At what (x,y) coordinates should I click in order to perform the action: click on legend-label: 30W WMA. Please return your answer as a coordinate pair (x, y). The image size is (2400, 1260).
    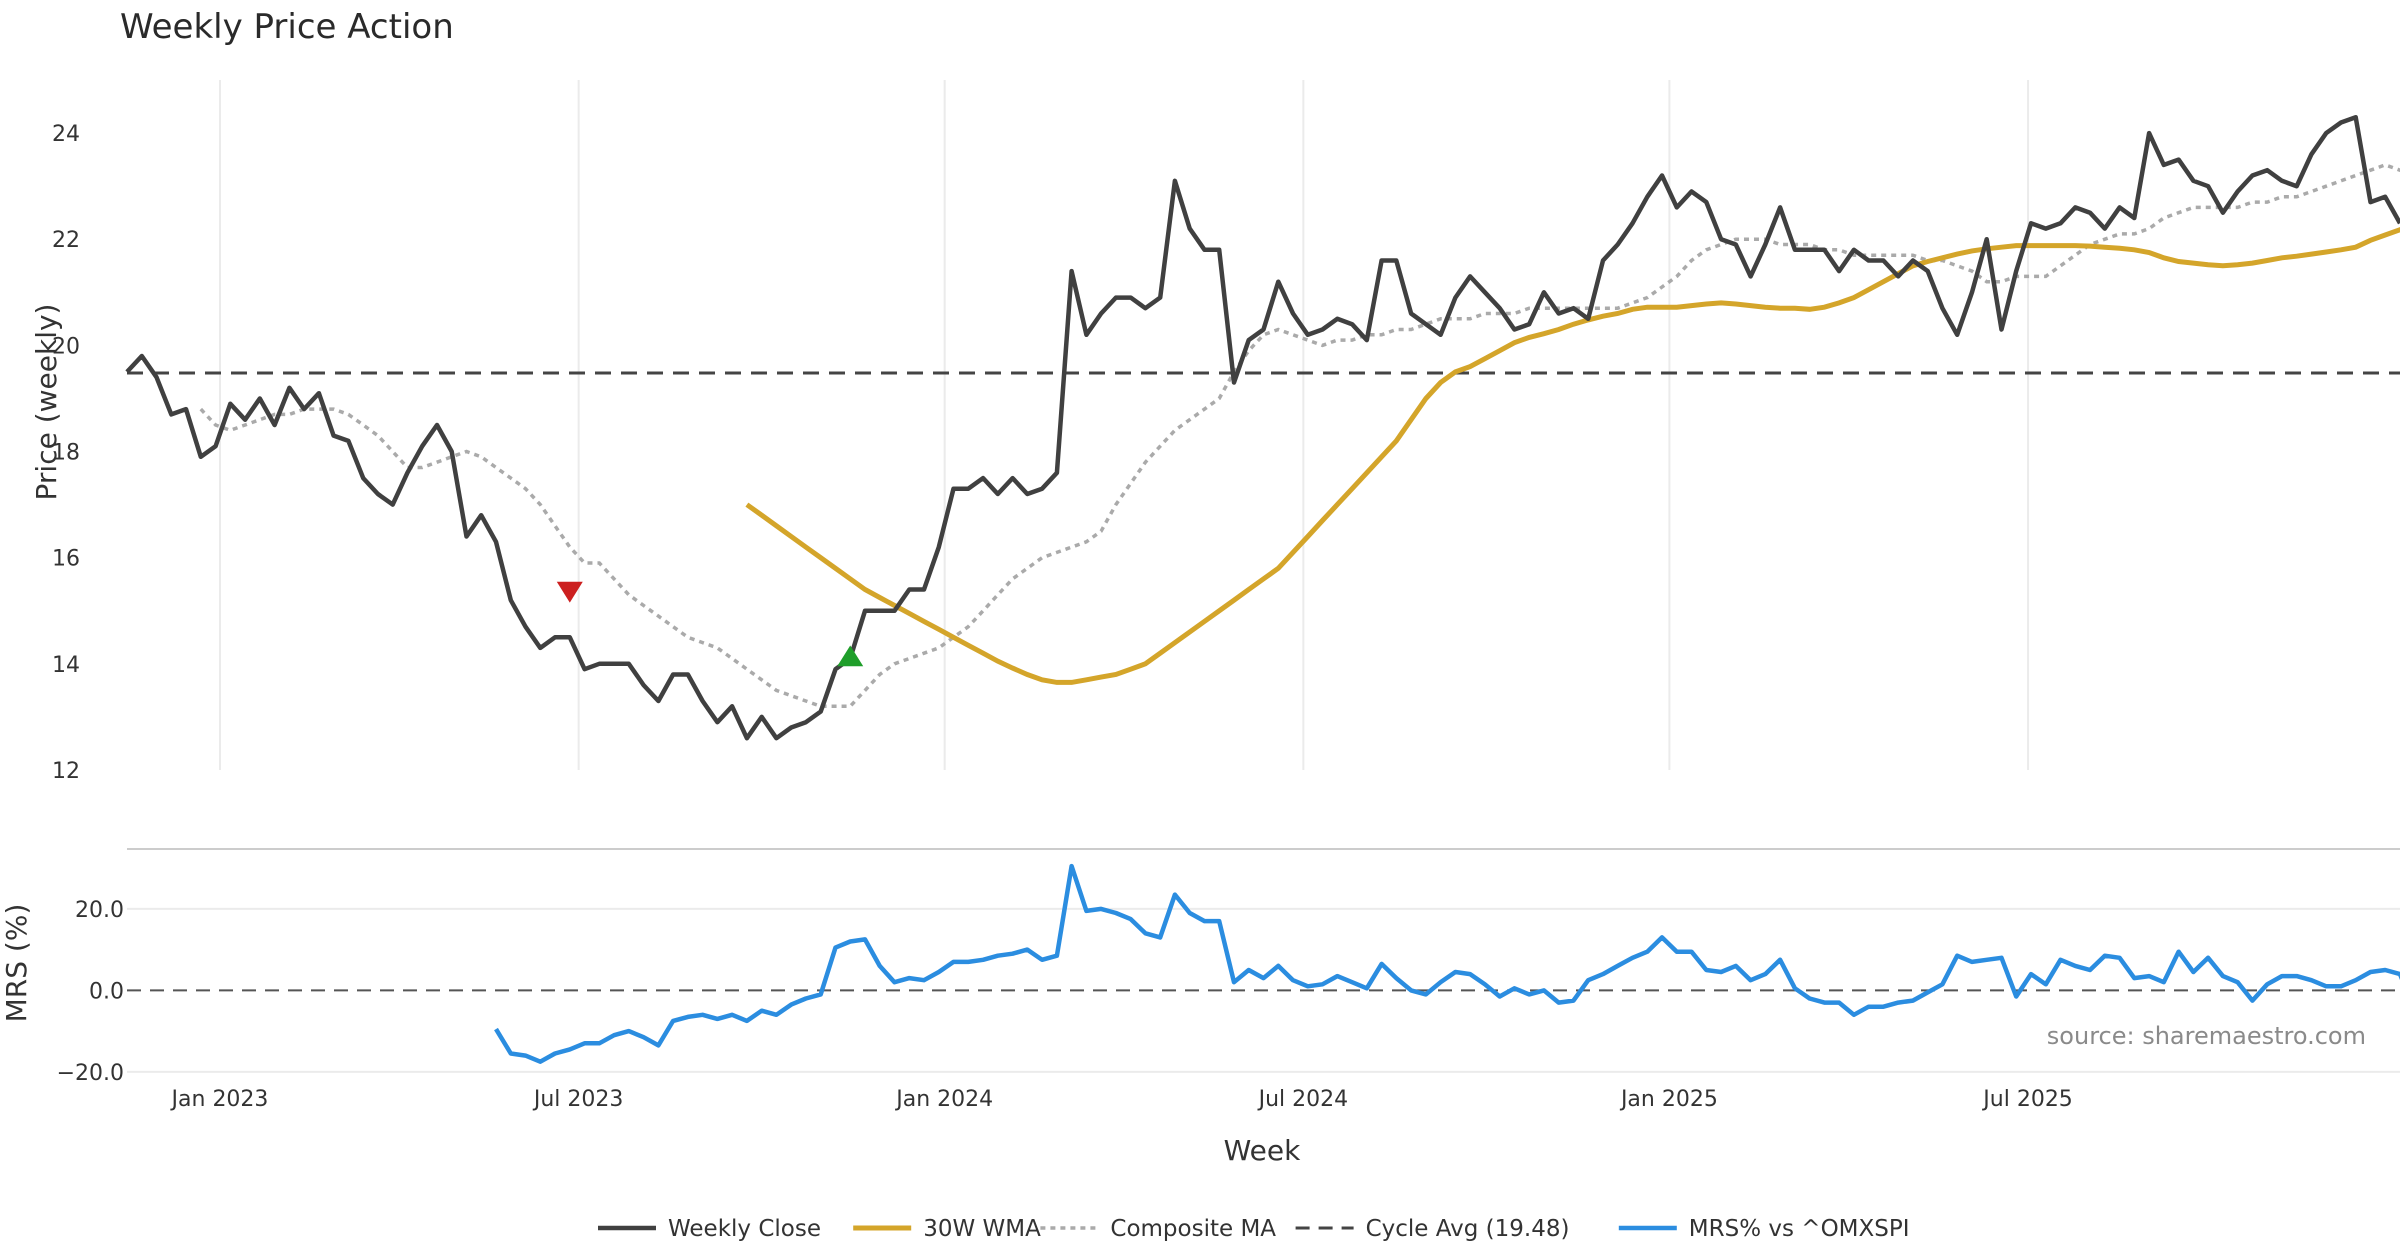
    Looking at the image, I should click on (982, 1229).